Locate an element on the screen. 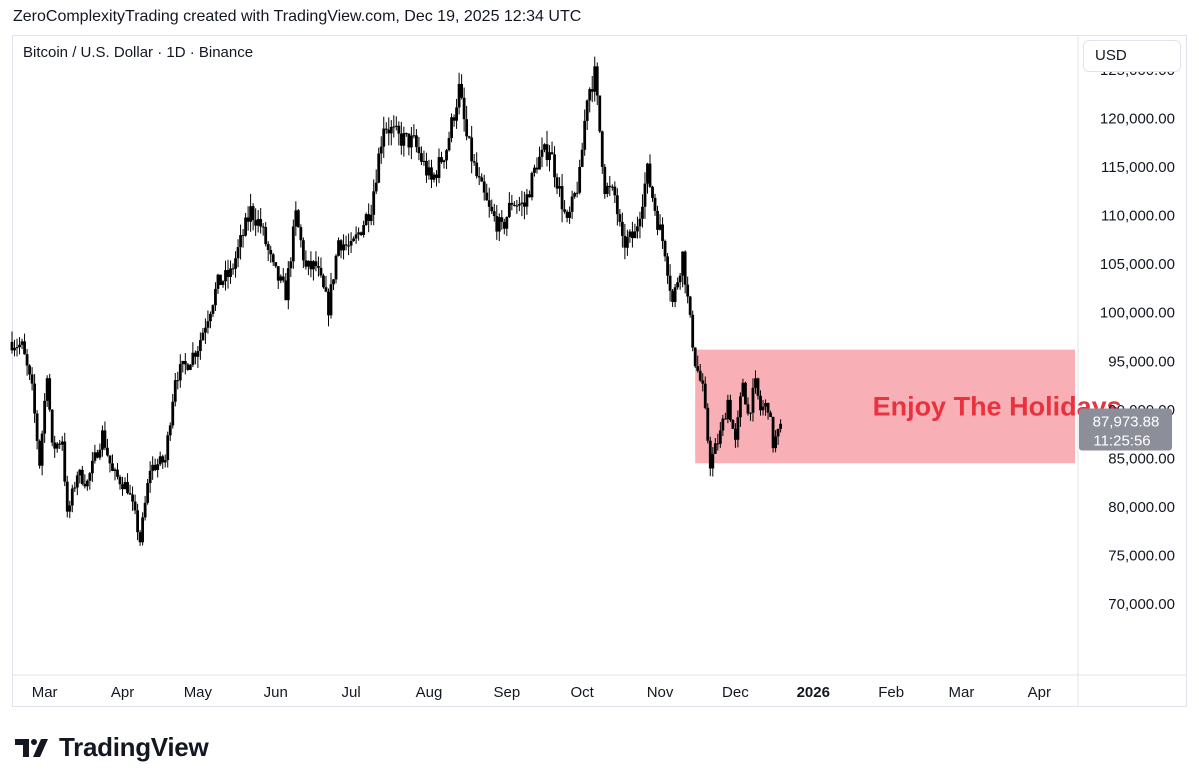 The image size is (1199, 784). tradingview-logo: TradingView is located at coordinates (112, 747).